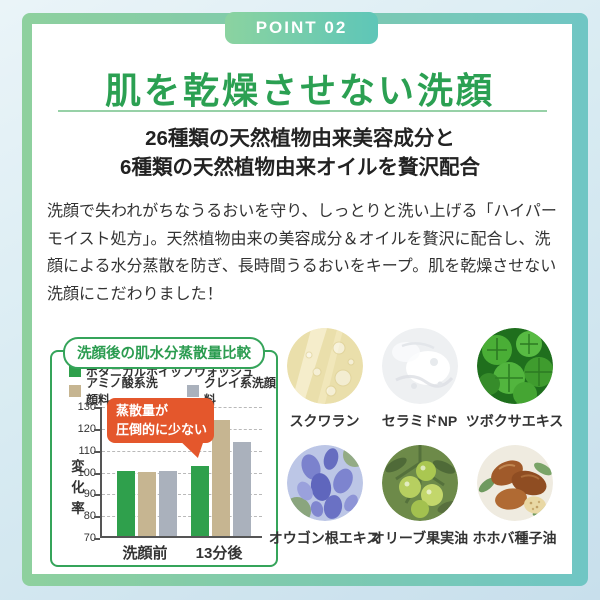 This screenshot has height=600, width=600. What do you see at coordinates (164, 353) in the screenshot?
I see `chart-title: 洗顔後の肌水分蒸散量比較` at bounding box center [164, 353].